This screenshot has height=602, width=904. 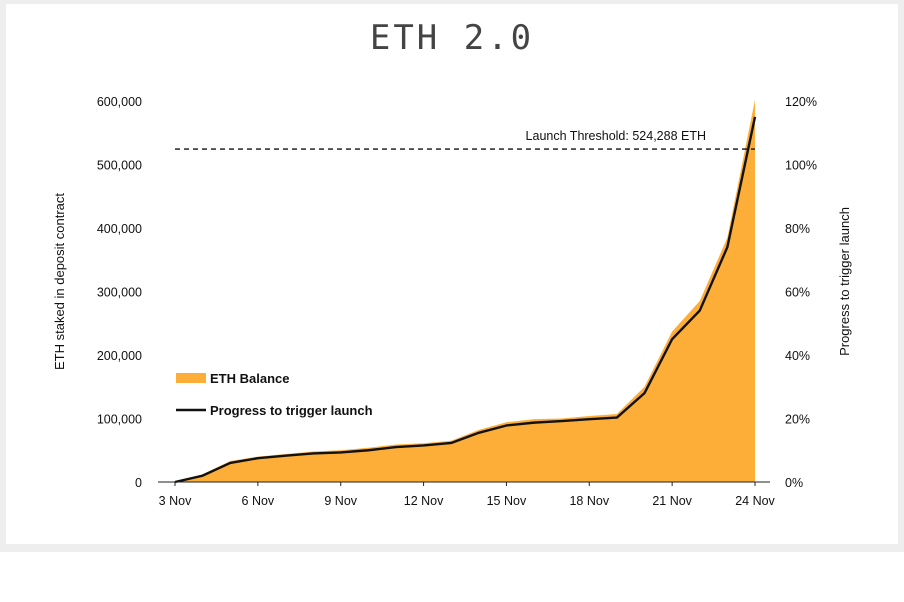 What do you see at coordinates (797, 229) in the screenshot?
I see `y2-tick-label: 80%` at bounding box center [797, 229].